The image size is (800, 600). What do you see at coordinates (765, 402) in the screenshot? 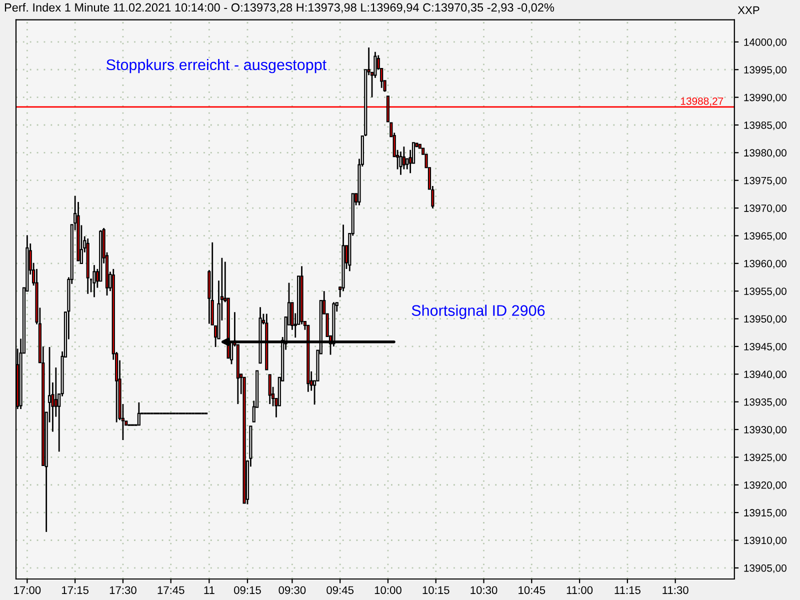
I see `y-tick-label: 13935,00` at bounding box center [765, 402].